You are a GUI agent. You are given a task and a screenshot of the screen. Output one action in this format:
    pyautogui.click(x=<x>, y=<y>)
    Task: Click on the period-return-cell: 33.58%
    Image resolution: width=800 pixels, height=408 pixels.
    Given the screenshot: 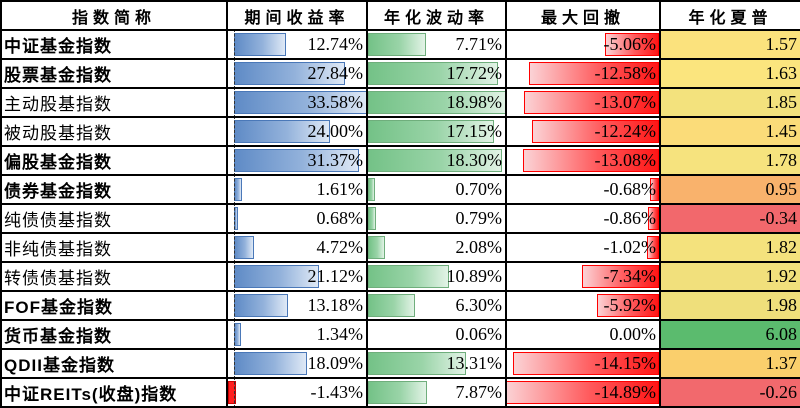 What is the action you would take?
    pyautogui.click(x=297, y=102)
    